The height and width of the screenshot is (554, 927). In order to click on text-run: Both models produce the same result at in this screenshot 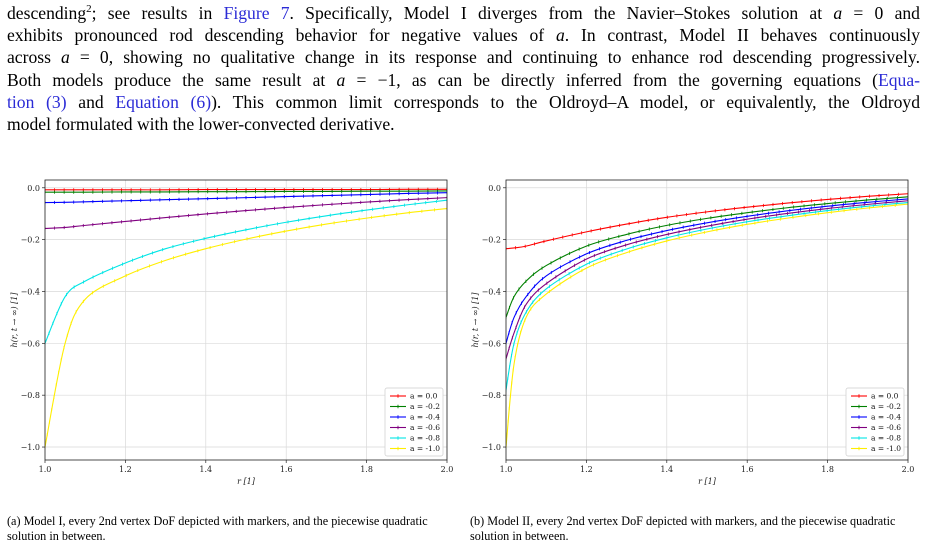, I will do `click(172, 79)`.